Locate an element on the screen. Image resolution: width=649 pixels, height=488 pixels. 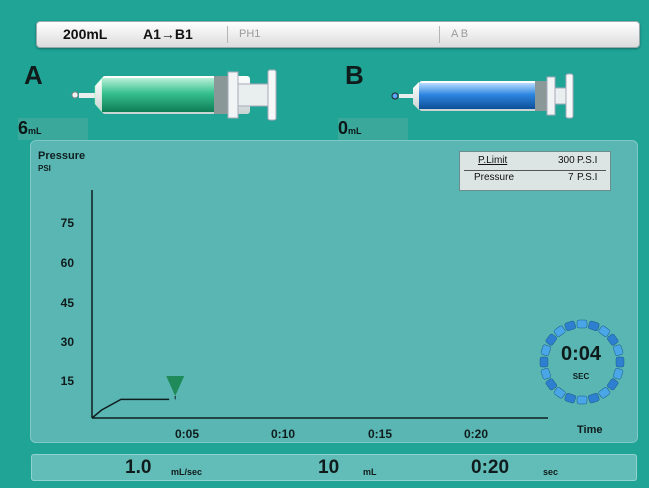
p-limit-value: 300 is located at coordinates (566, 160).